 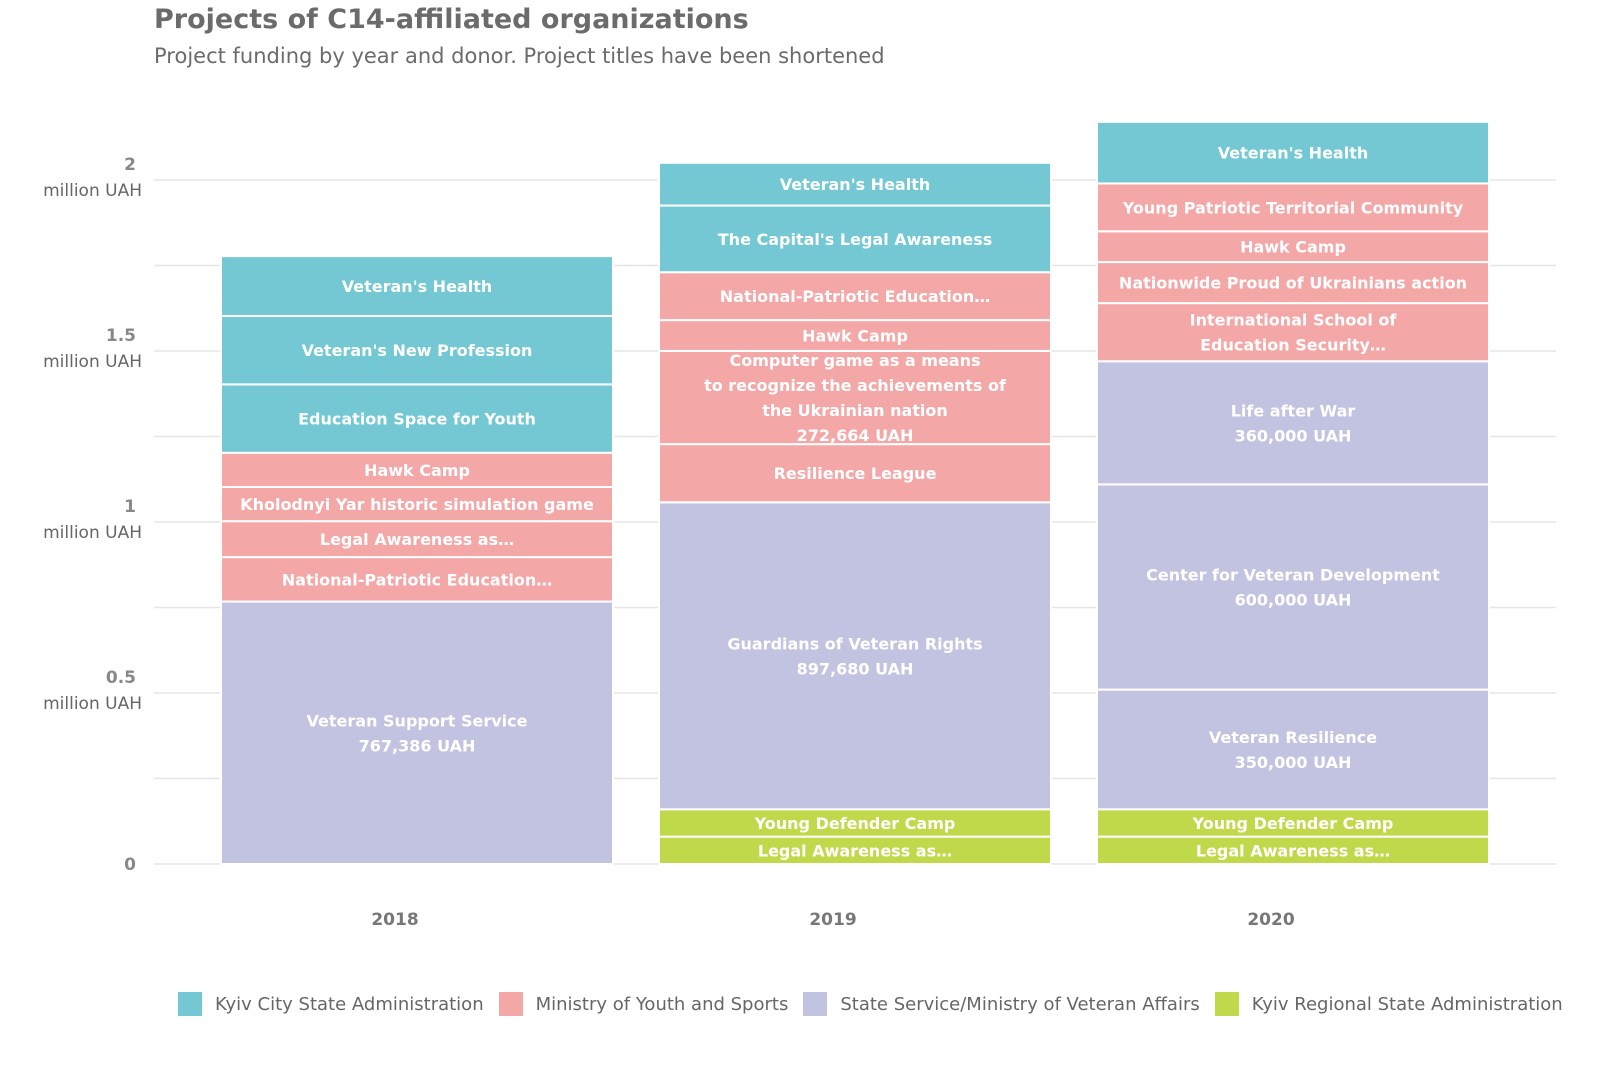 I want to click on x-tick-label: 2019, so click(x=832, y=920).